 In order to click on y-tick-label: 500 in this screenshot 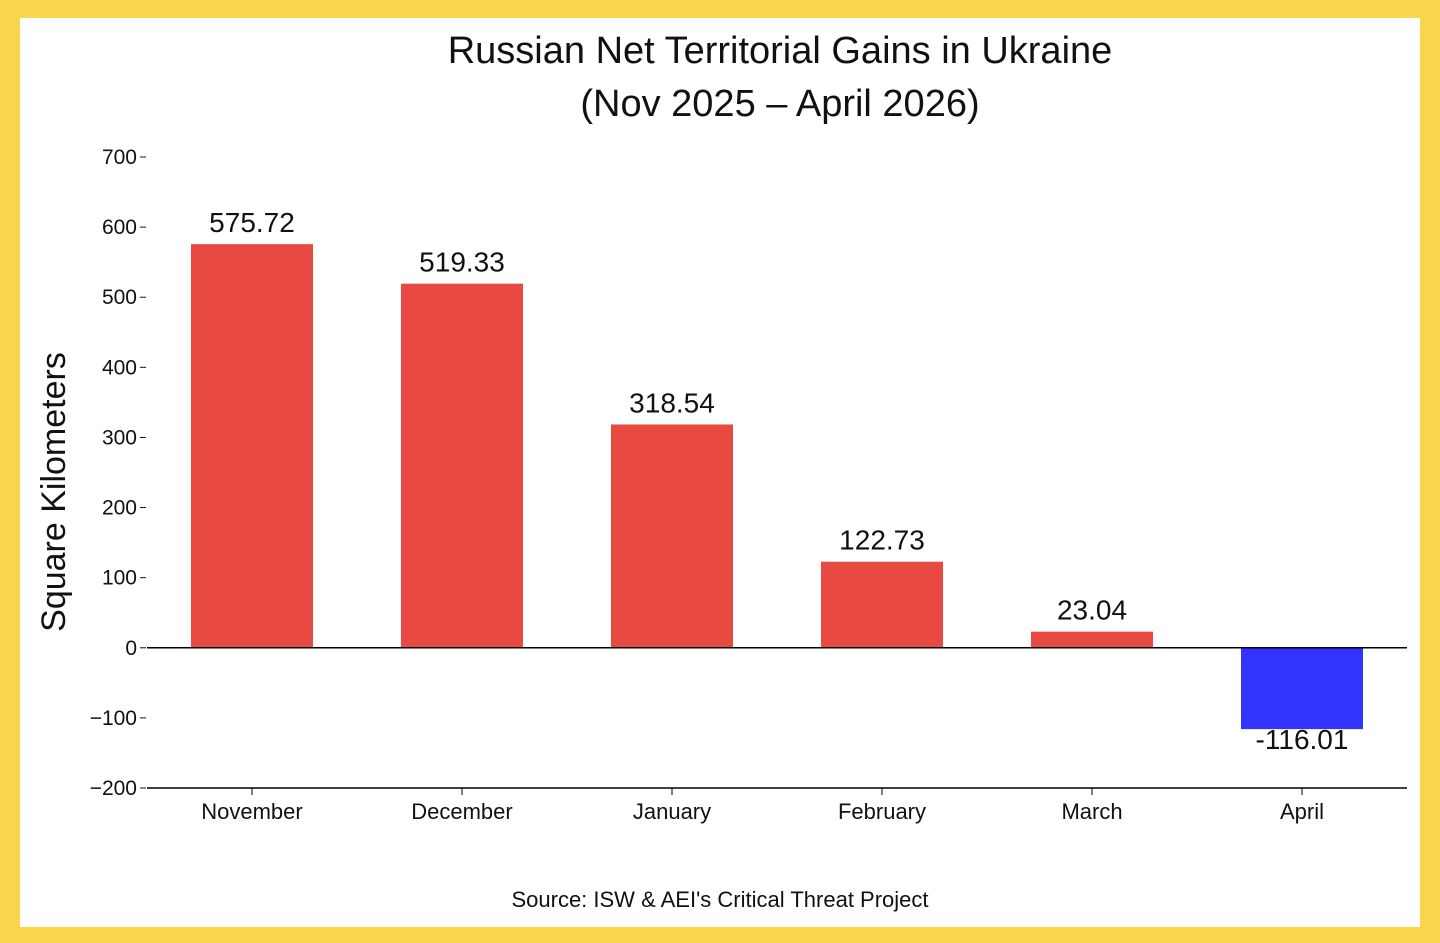, I will do `click(119, 297)`.